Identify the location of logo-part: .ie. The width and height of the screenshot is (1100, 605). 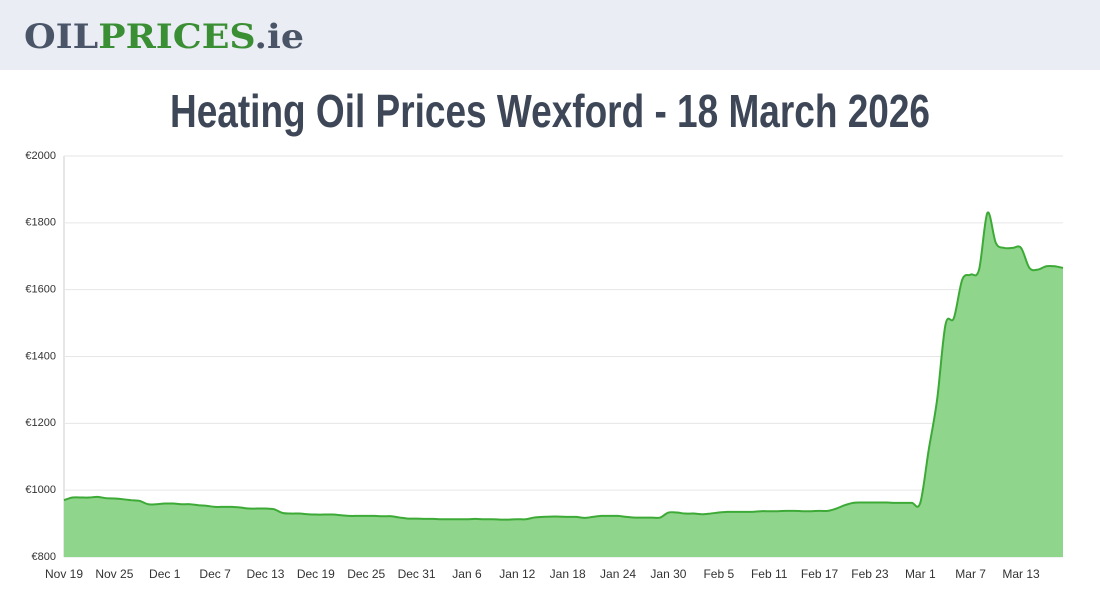
(279, 37).